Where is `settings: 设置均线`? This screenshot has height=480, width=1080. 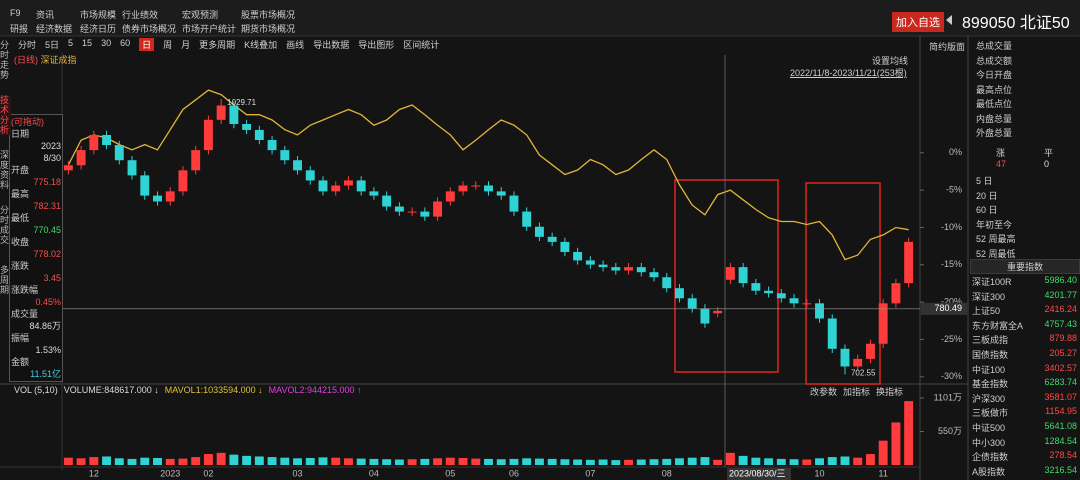
settings: 设置均线 is located at coordinates (890, 61).